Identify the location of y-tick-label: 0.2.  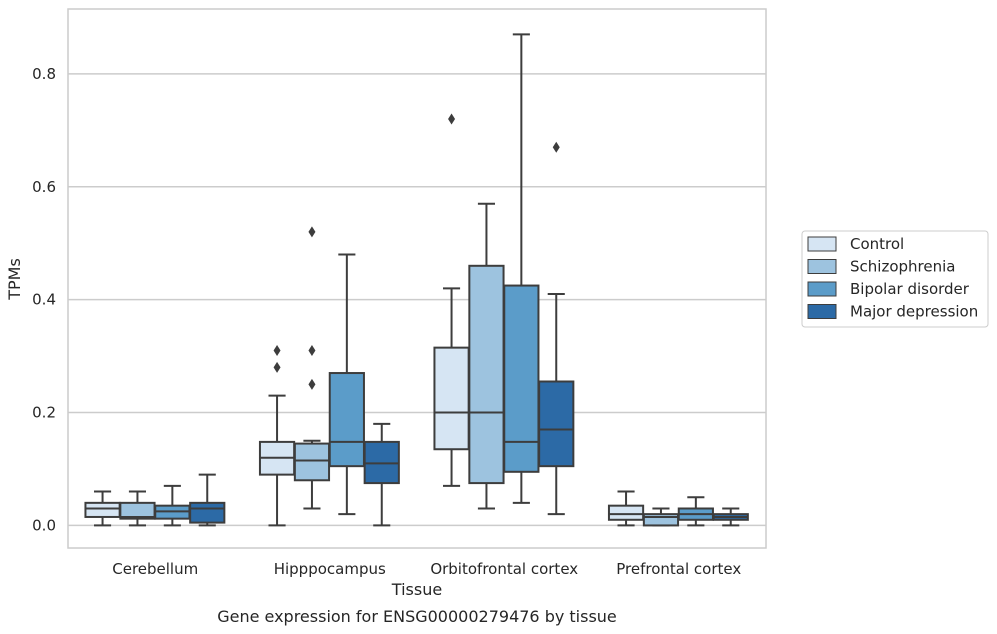
(44, 413).